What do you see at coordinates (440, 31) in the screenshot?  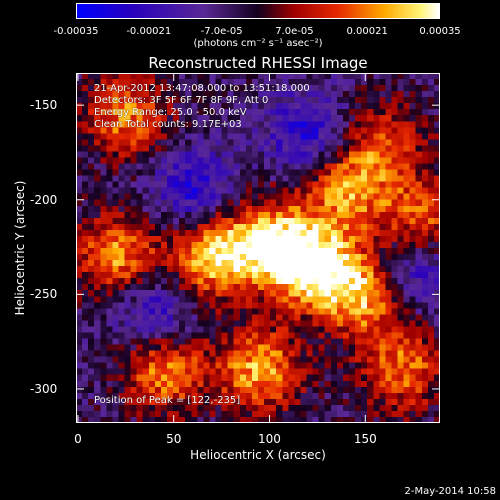 I see `colorbar-tick-label: 0.00035` at bounding box center [440, 31].